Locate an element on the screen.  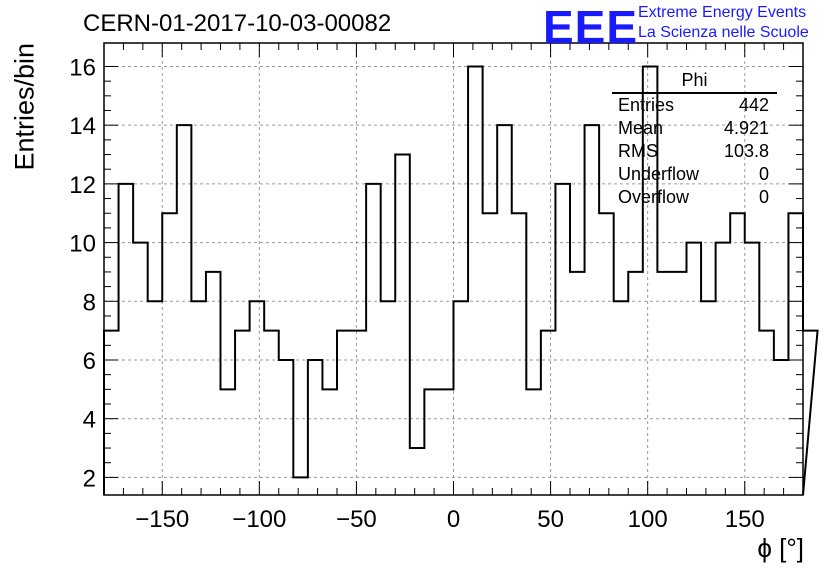
stats-row: Underflow 0 is located at coordinates (694, 174).